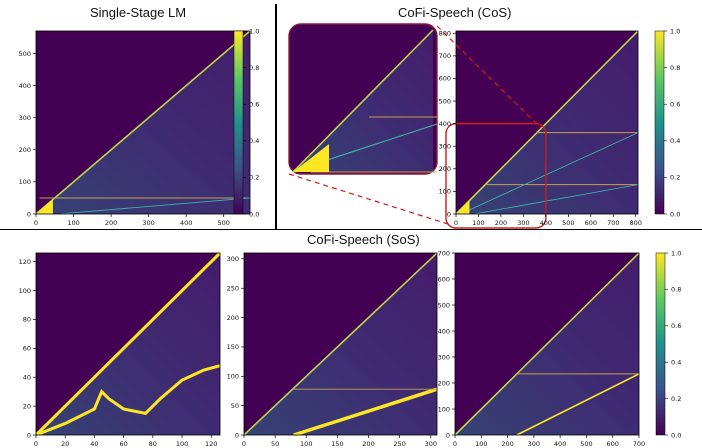  Describe the element at coordinates (94, 444) in the screenshot. I see `x-tick-label: 40` at that location.